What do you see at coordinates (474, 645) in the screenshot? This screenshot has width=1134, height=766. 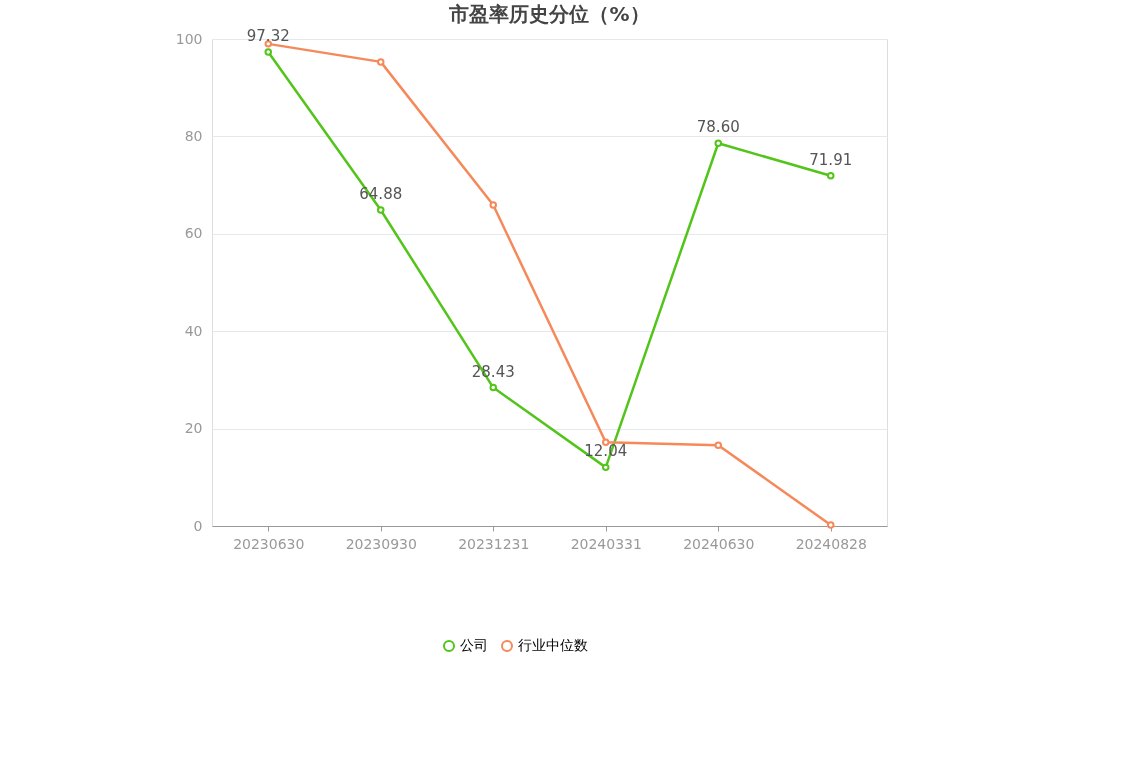 I see `legend-label: 公司` at bounding box center [474, 645].